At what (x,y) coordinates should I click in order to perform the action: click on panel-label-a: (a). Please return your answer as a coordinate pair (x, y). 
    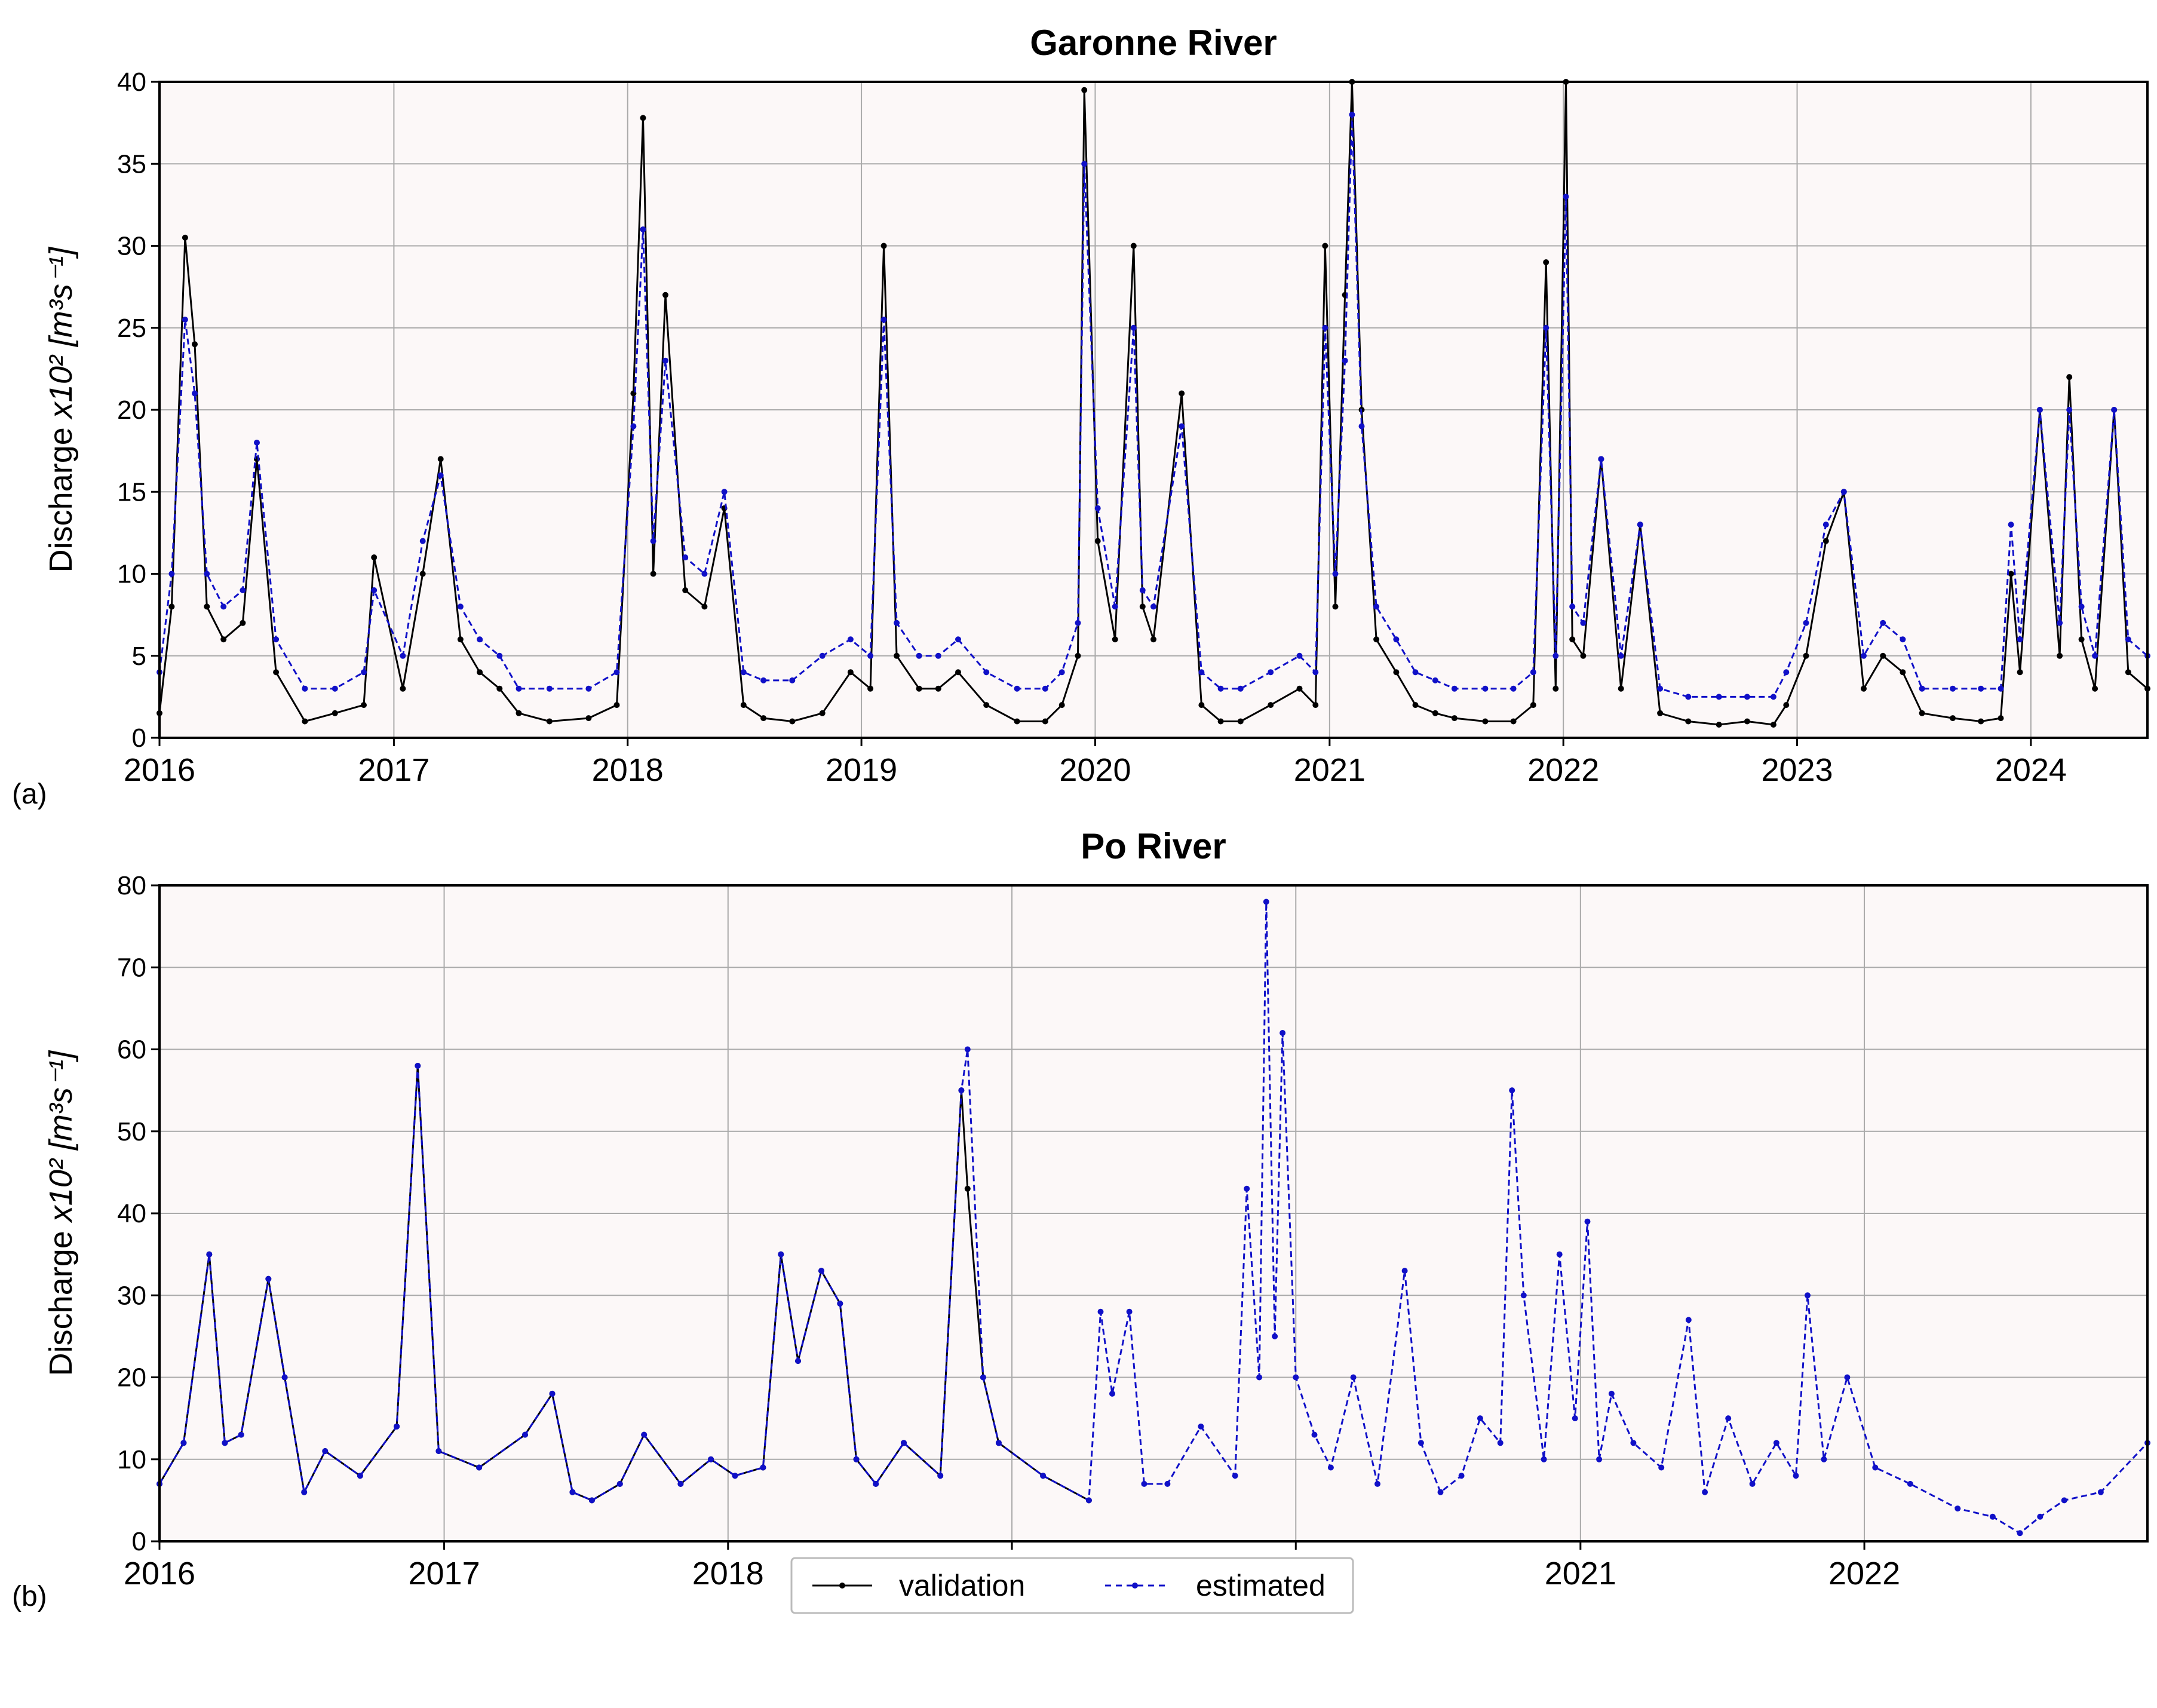
    Looking at the image, I should click on (29, 794).